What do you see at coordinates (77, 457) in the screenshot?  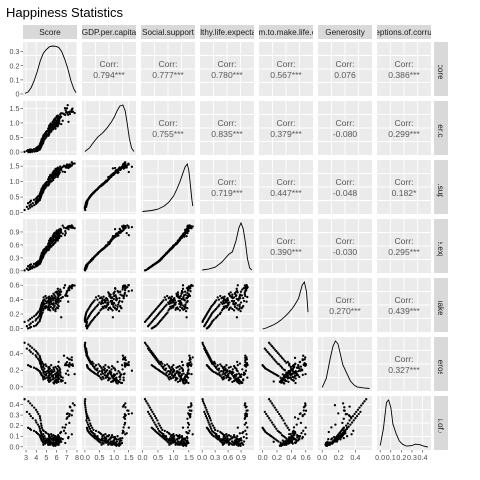 I see `x-tick-label: 8` at bounding box center [77, 457].